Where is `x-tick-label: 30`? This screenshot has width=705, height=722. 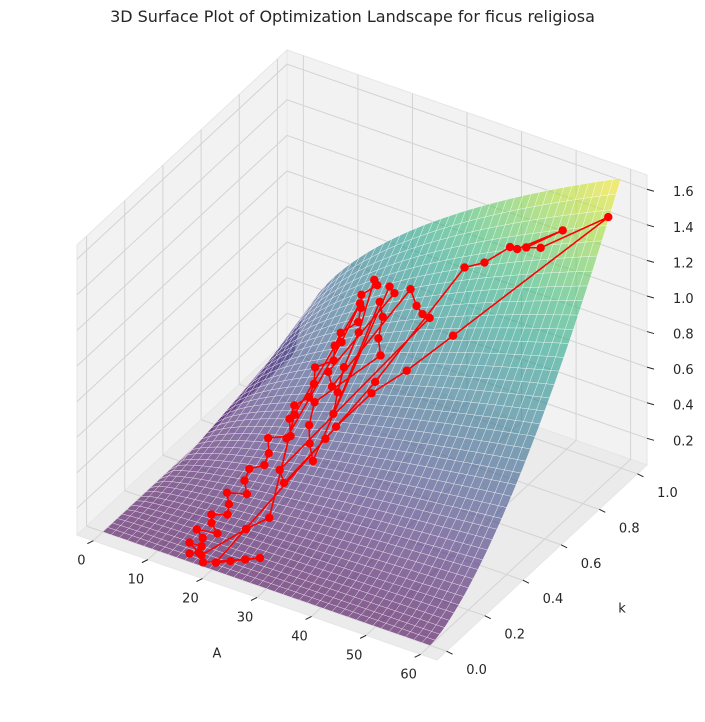
x-tick-label: 30 is located at coordinates (245, 618).